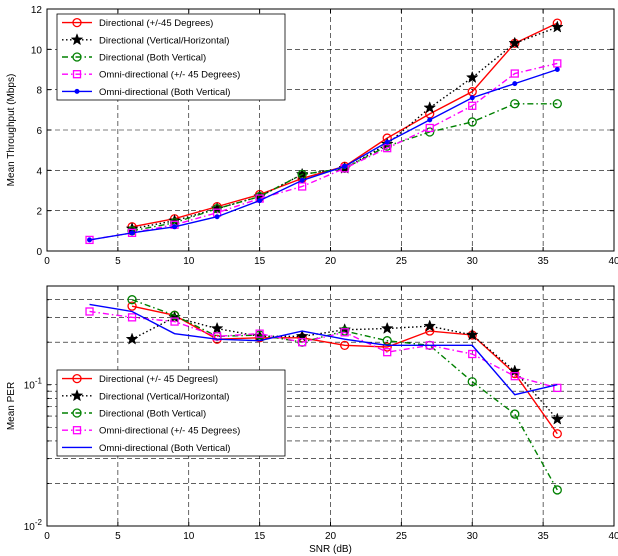  I want to click on y-tick-label: 10-1, so click(33, 384).